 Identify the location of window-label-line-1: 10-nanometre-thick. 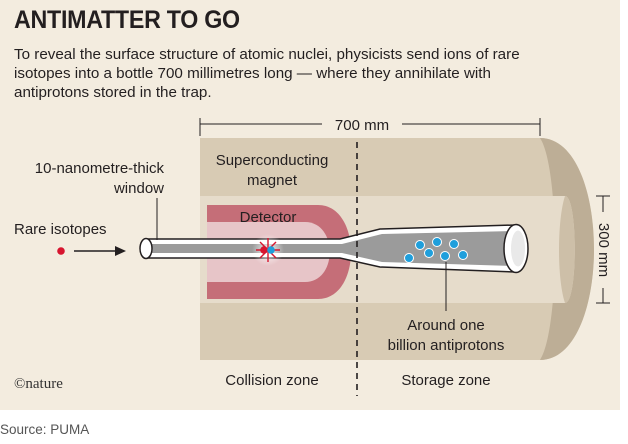
(100, 168).